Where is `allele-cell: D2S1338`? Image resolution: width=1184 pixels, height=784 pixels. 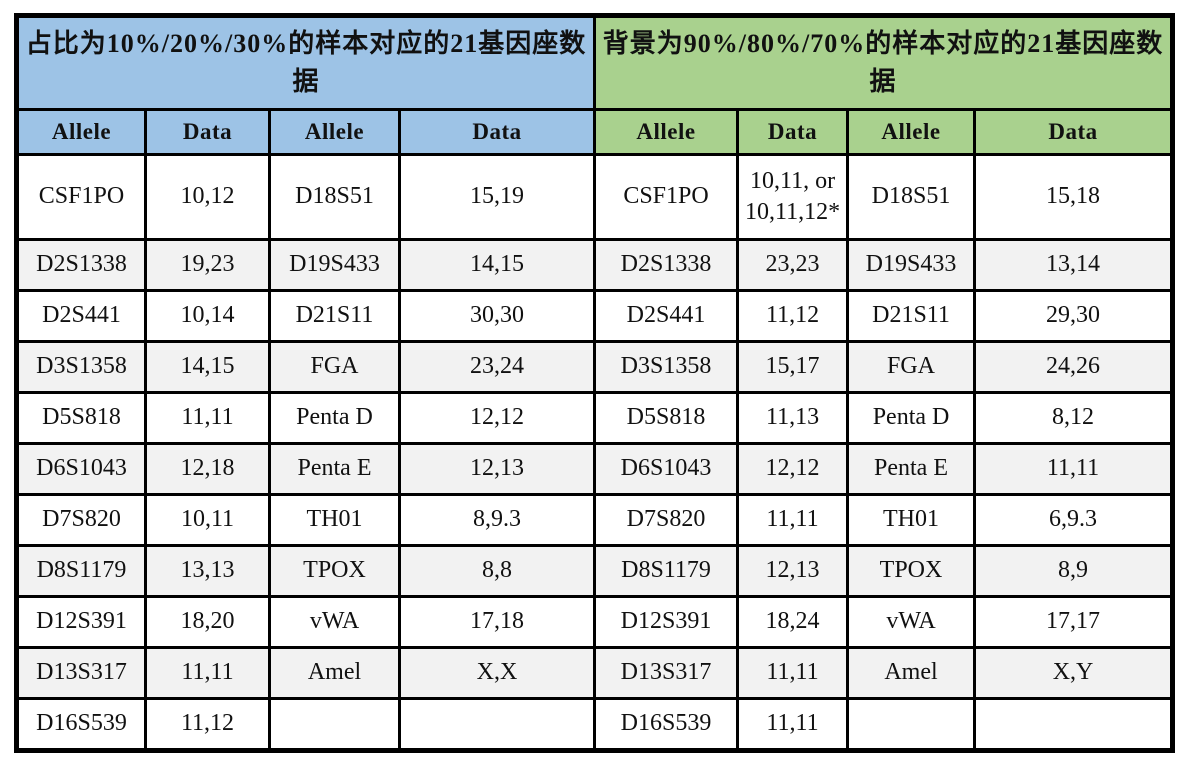 allele-cell: D2S1338 is located at coordinates (666, 265).